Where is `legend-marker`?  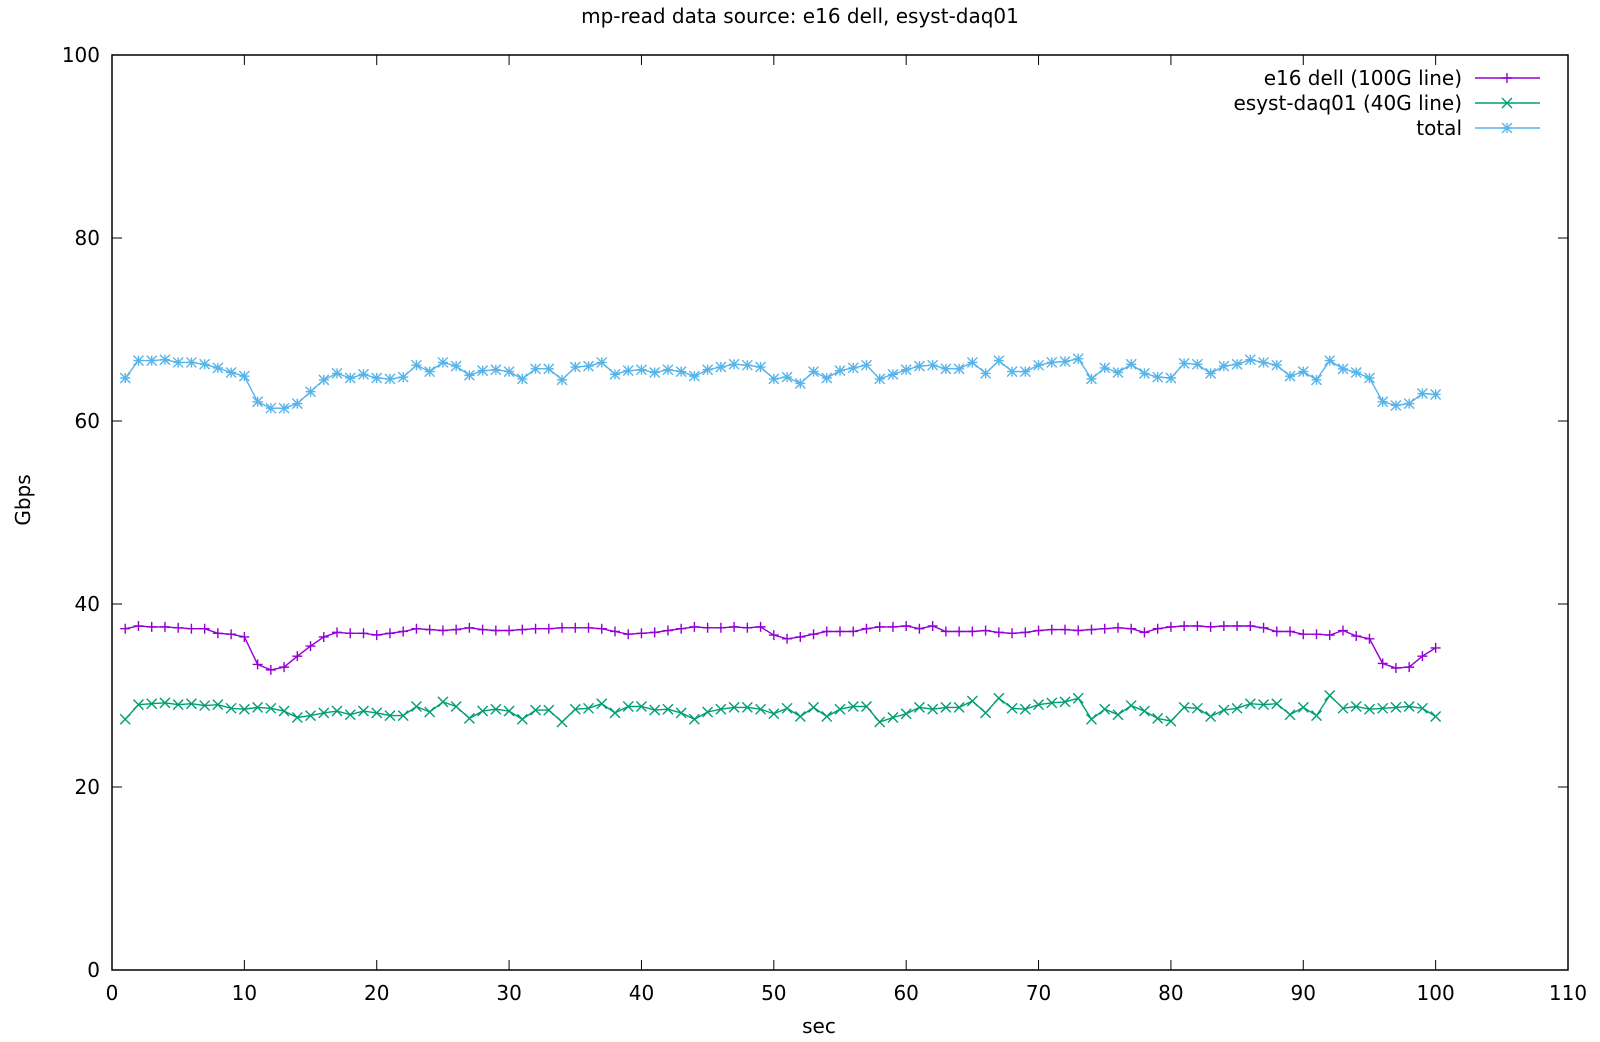
legend-marker is located at coordinates (1507, 128).